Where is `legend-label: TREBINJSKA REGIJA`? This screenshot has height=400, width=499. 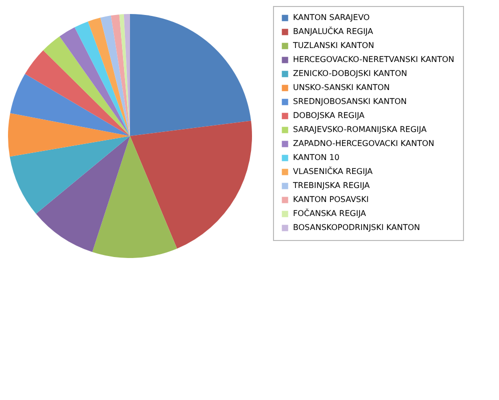
legend-label: TREBINJSKA REGIJA is located at coordinates (331, 185).